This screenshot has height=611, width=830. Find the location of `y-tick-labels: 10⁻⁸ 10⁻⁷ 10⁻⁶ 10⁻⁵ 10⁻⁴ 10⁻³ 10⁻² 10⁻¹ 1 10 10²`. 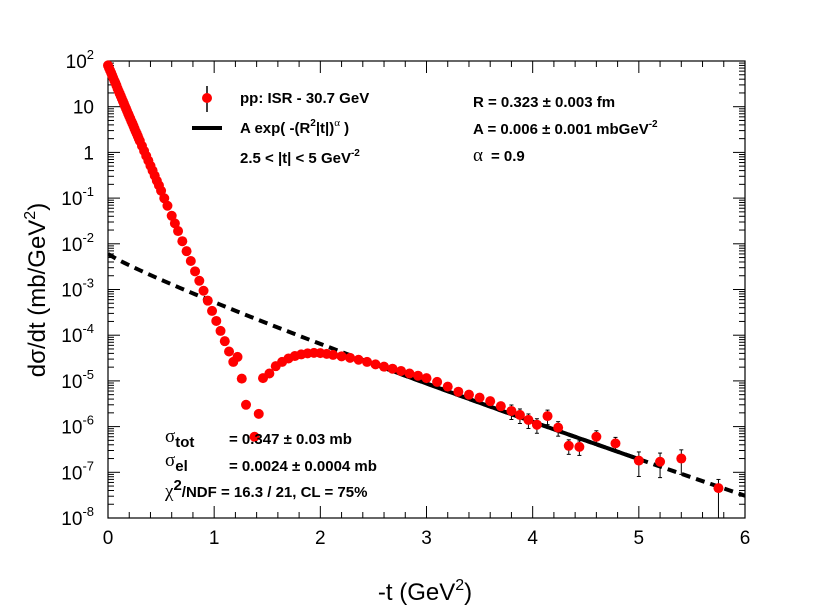

y-tick-labels: 10⁻⁸ 10⁻⁷ 10⁻⁶ 10⁻⁵ 10⁻⁴ 10⁻³ 10⁻² 10⁻¹ 1 10 10² is located at coordinates (77, 288).